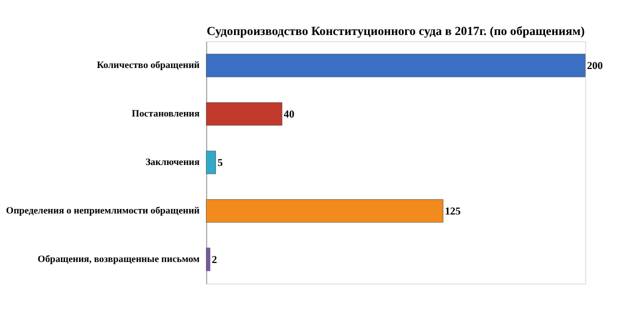 This screenshot has height=330, width=624. What do you see at coordinates (220, 163) in the screenshot?
I see `data-label: 5` at bounding box center [220, 163].